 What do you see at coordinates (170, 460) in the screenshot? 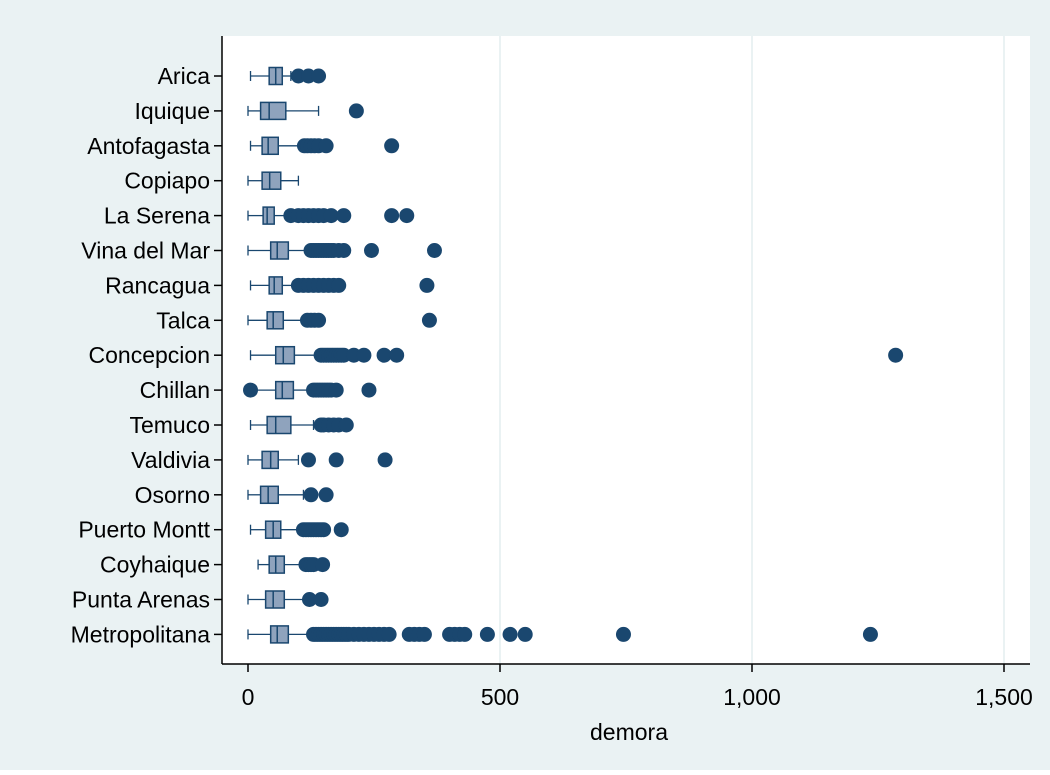
I see `category-label: Valdivia` at bounding box center [170, 460].